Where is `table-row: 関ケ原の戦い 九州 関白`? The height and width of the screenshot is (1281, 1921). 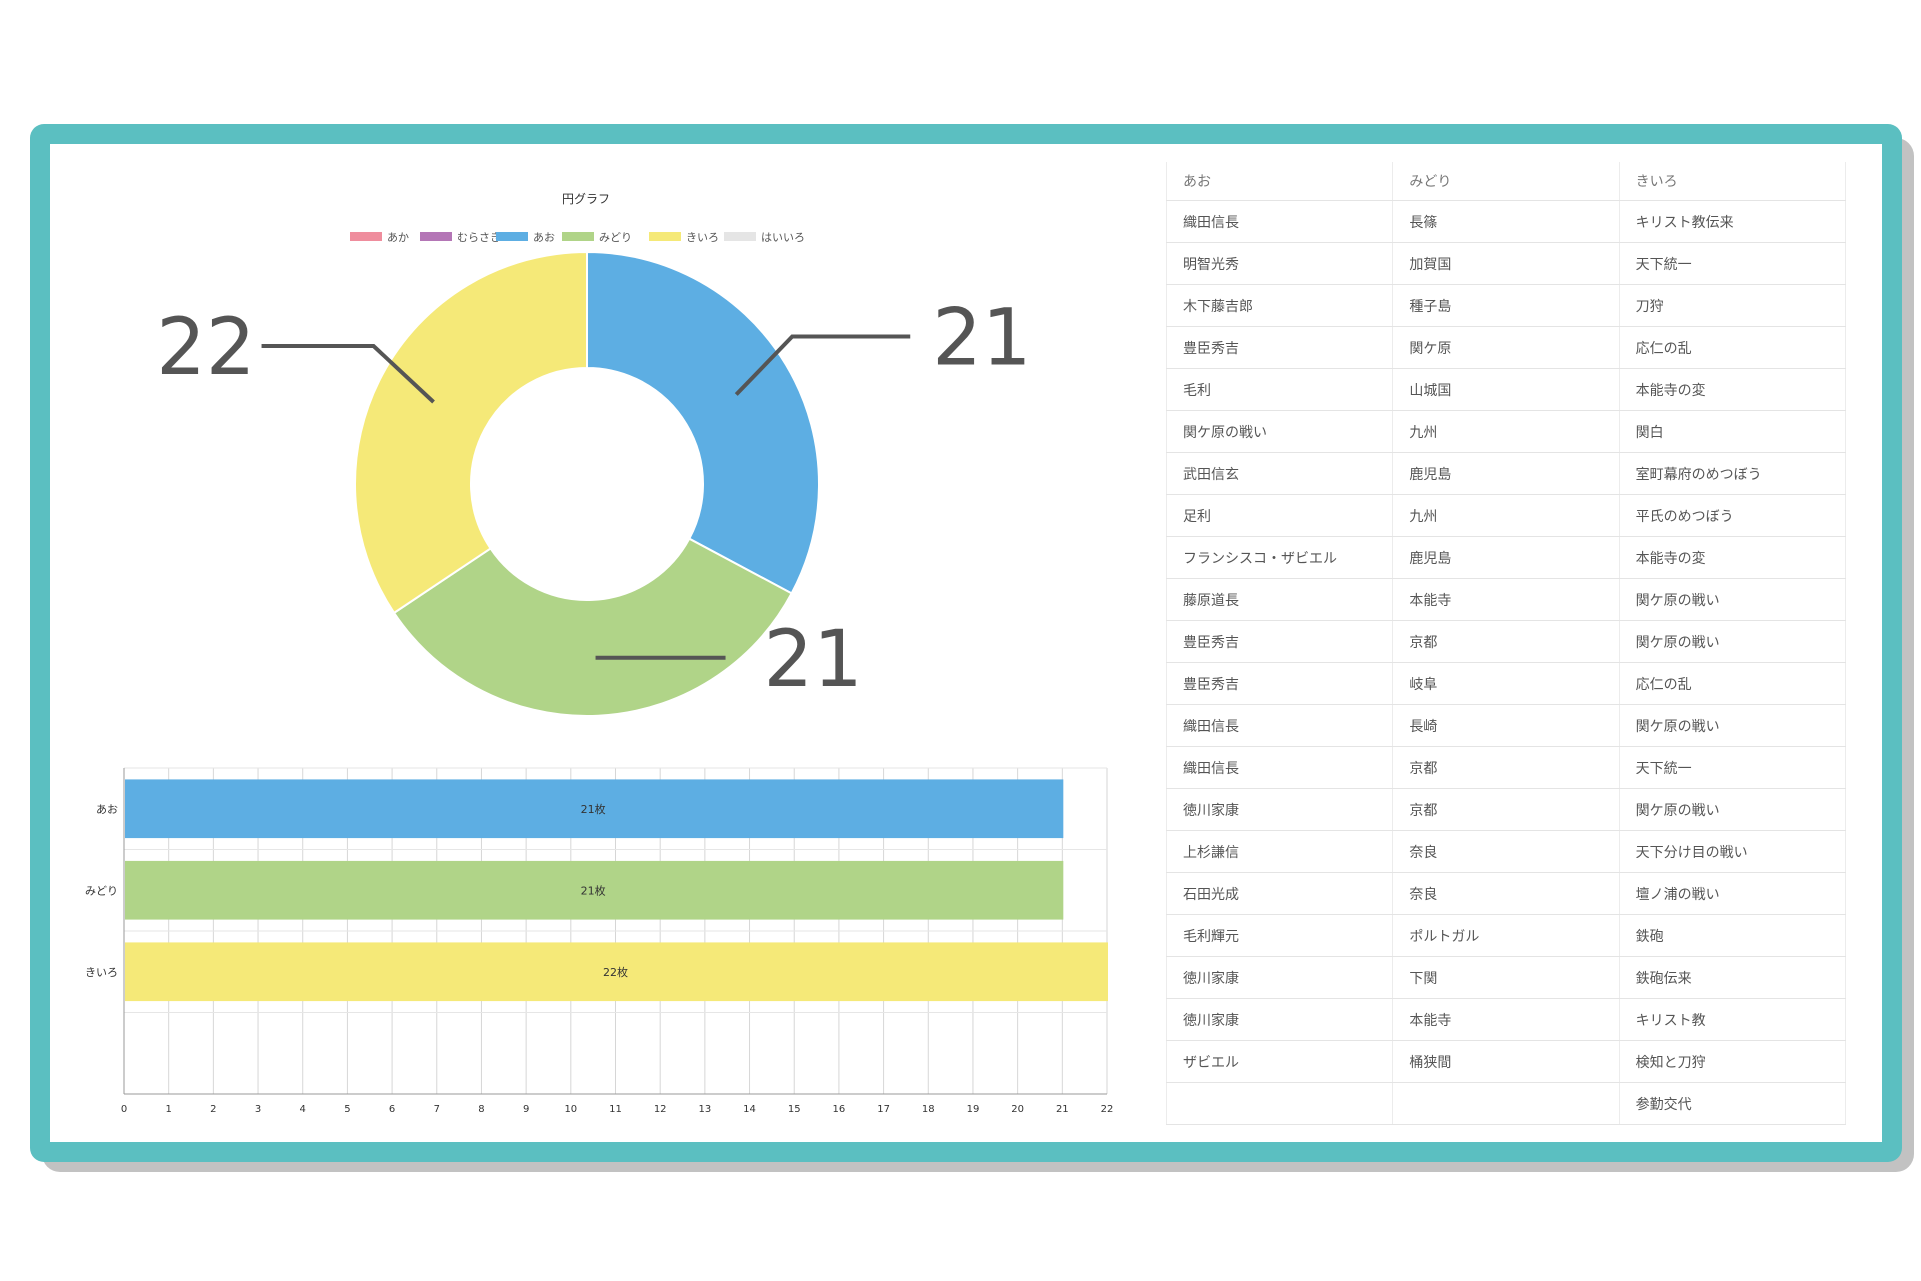 table-row: 関ケ原の戦い 九州 関白 is located at coordinates (1506, 431).